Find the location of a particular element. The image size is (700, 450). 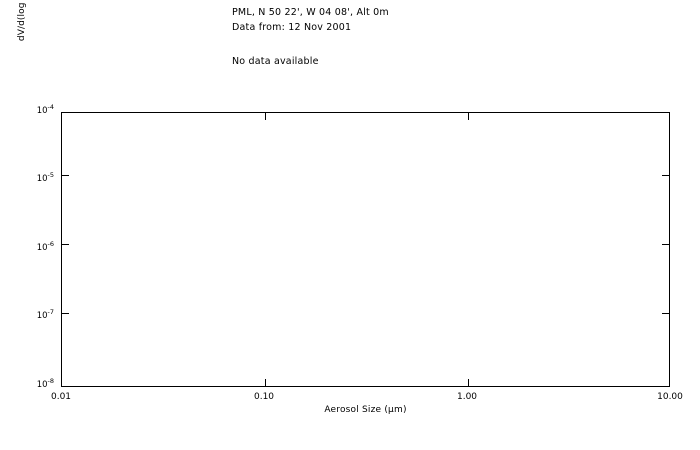

no-data-message: No data available is located at coordinates (275, 61).